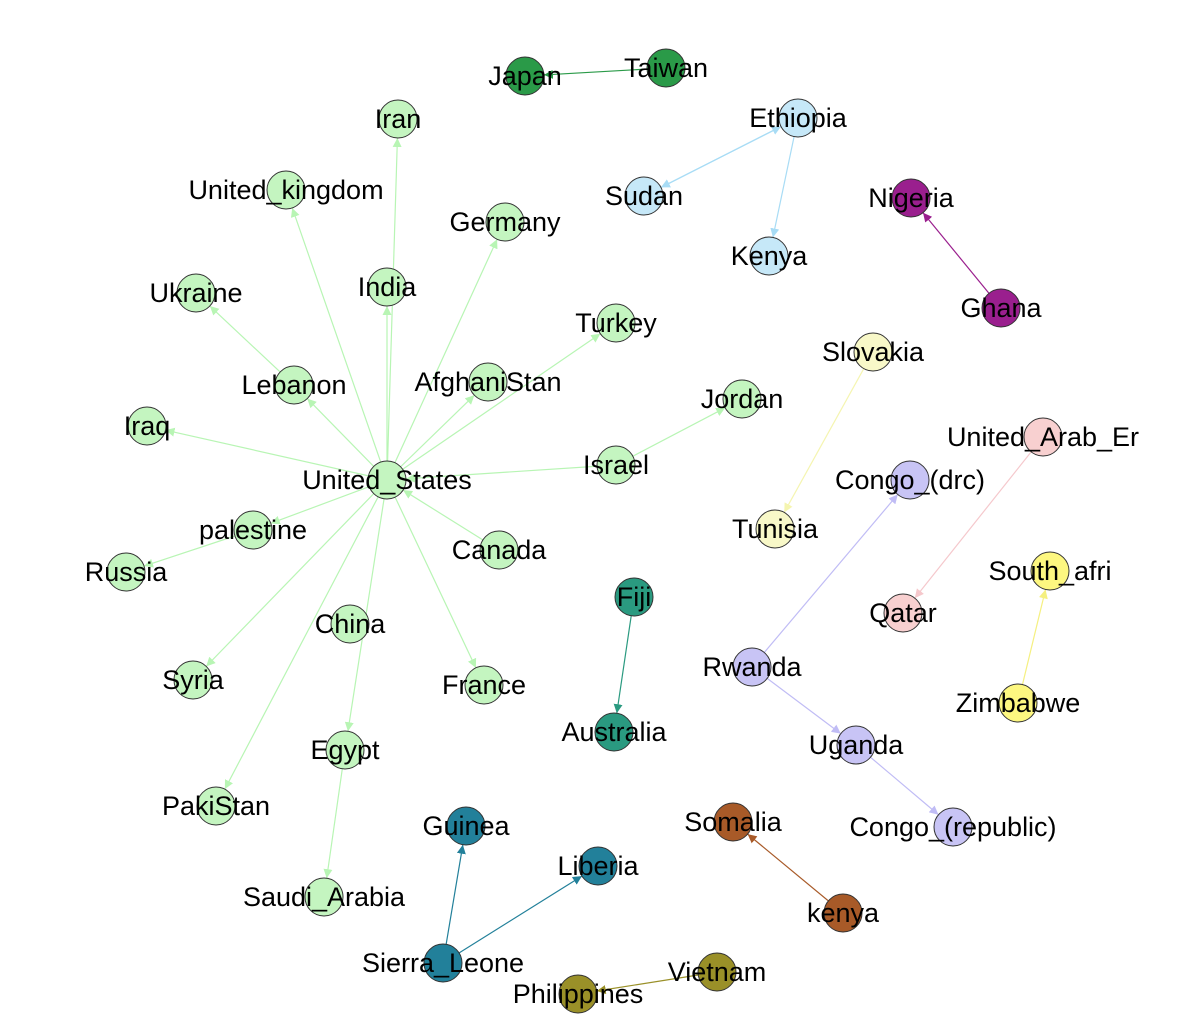  Describe the element at coordinates (442, 360) in the screenshot. I see `edge-united_states-to-germany` at that location.